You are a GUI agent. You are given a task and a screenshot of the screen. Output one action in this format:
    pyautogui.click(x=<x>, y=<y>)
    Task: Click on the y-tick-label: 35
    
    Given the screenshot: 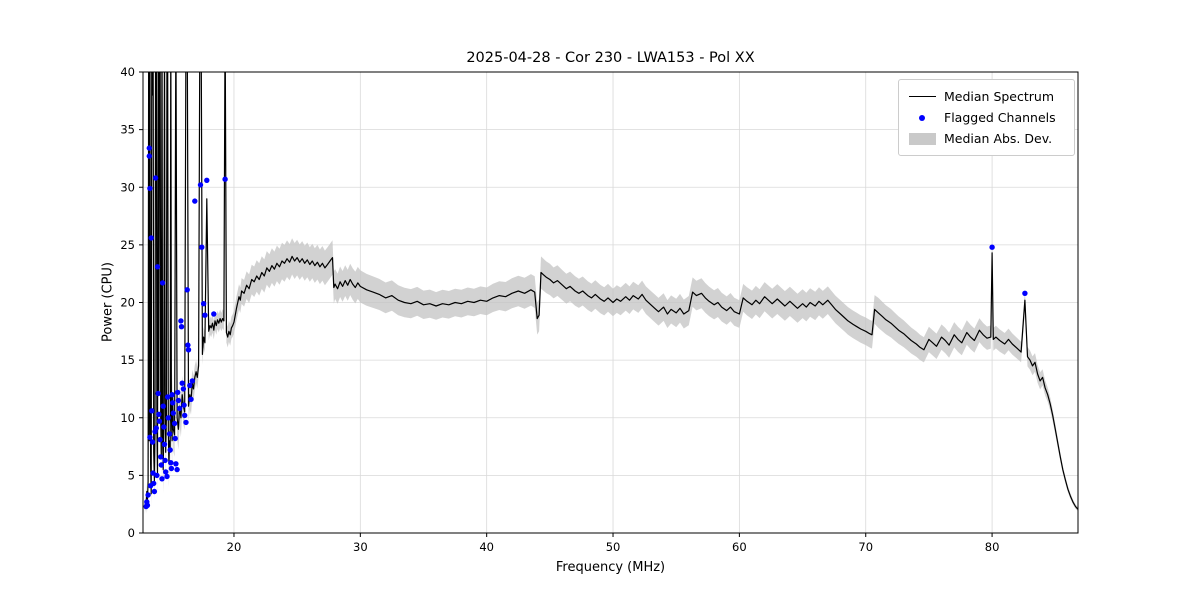 What is the action you would take?
    pyautogui.click(x=127, y=130)
    